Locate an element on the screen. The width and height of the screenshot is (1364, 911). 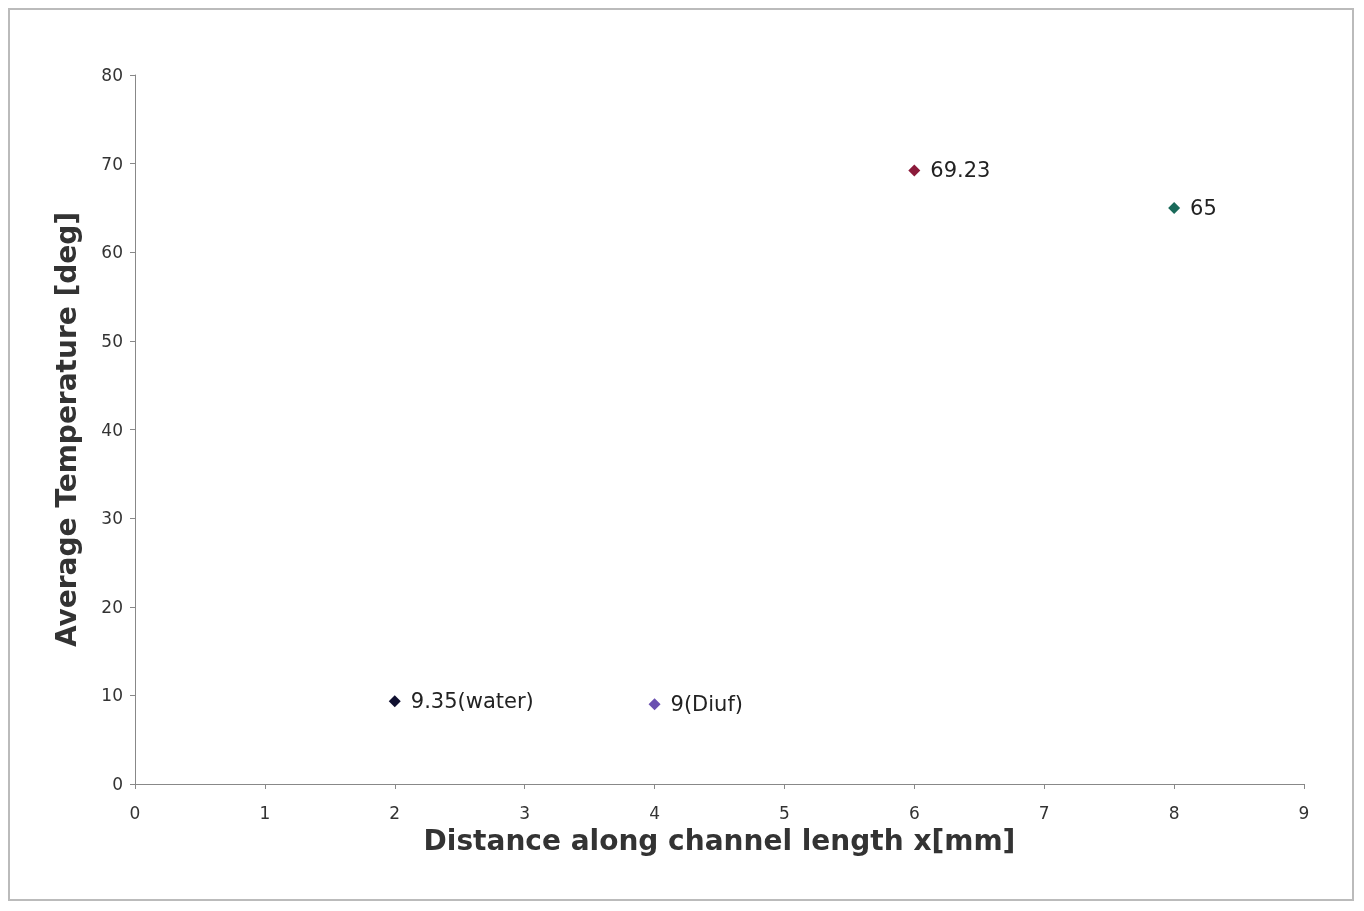
x-tick-label: 2 is located at coordinates (395, 812).